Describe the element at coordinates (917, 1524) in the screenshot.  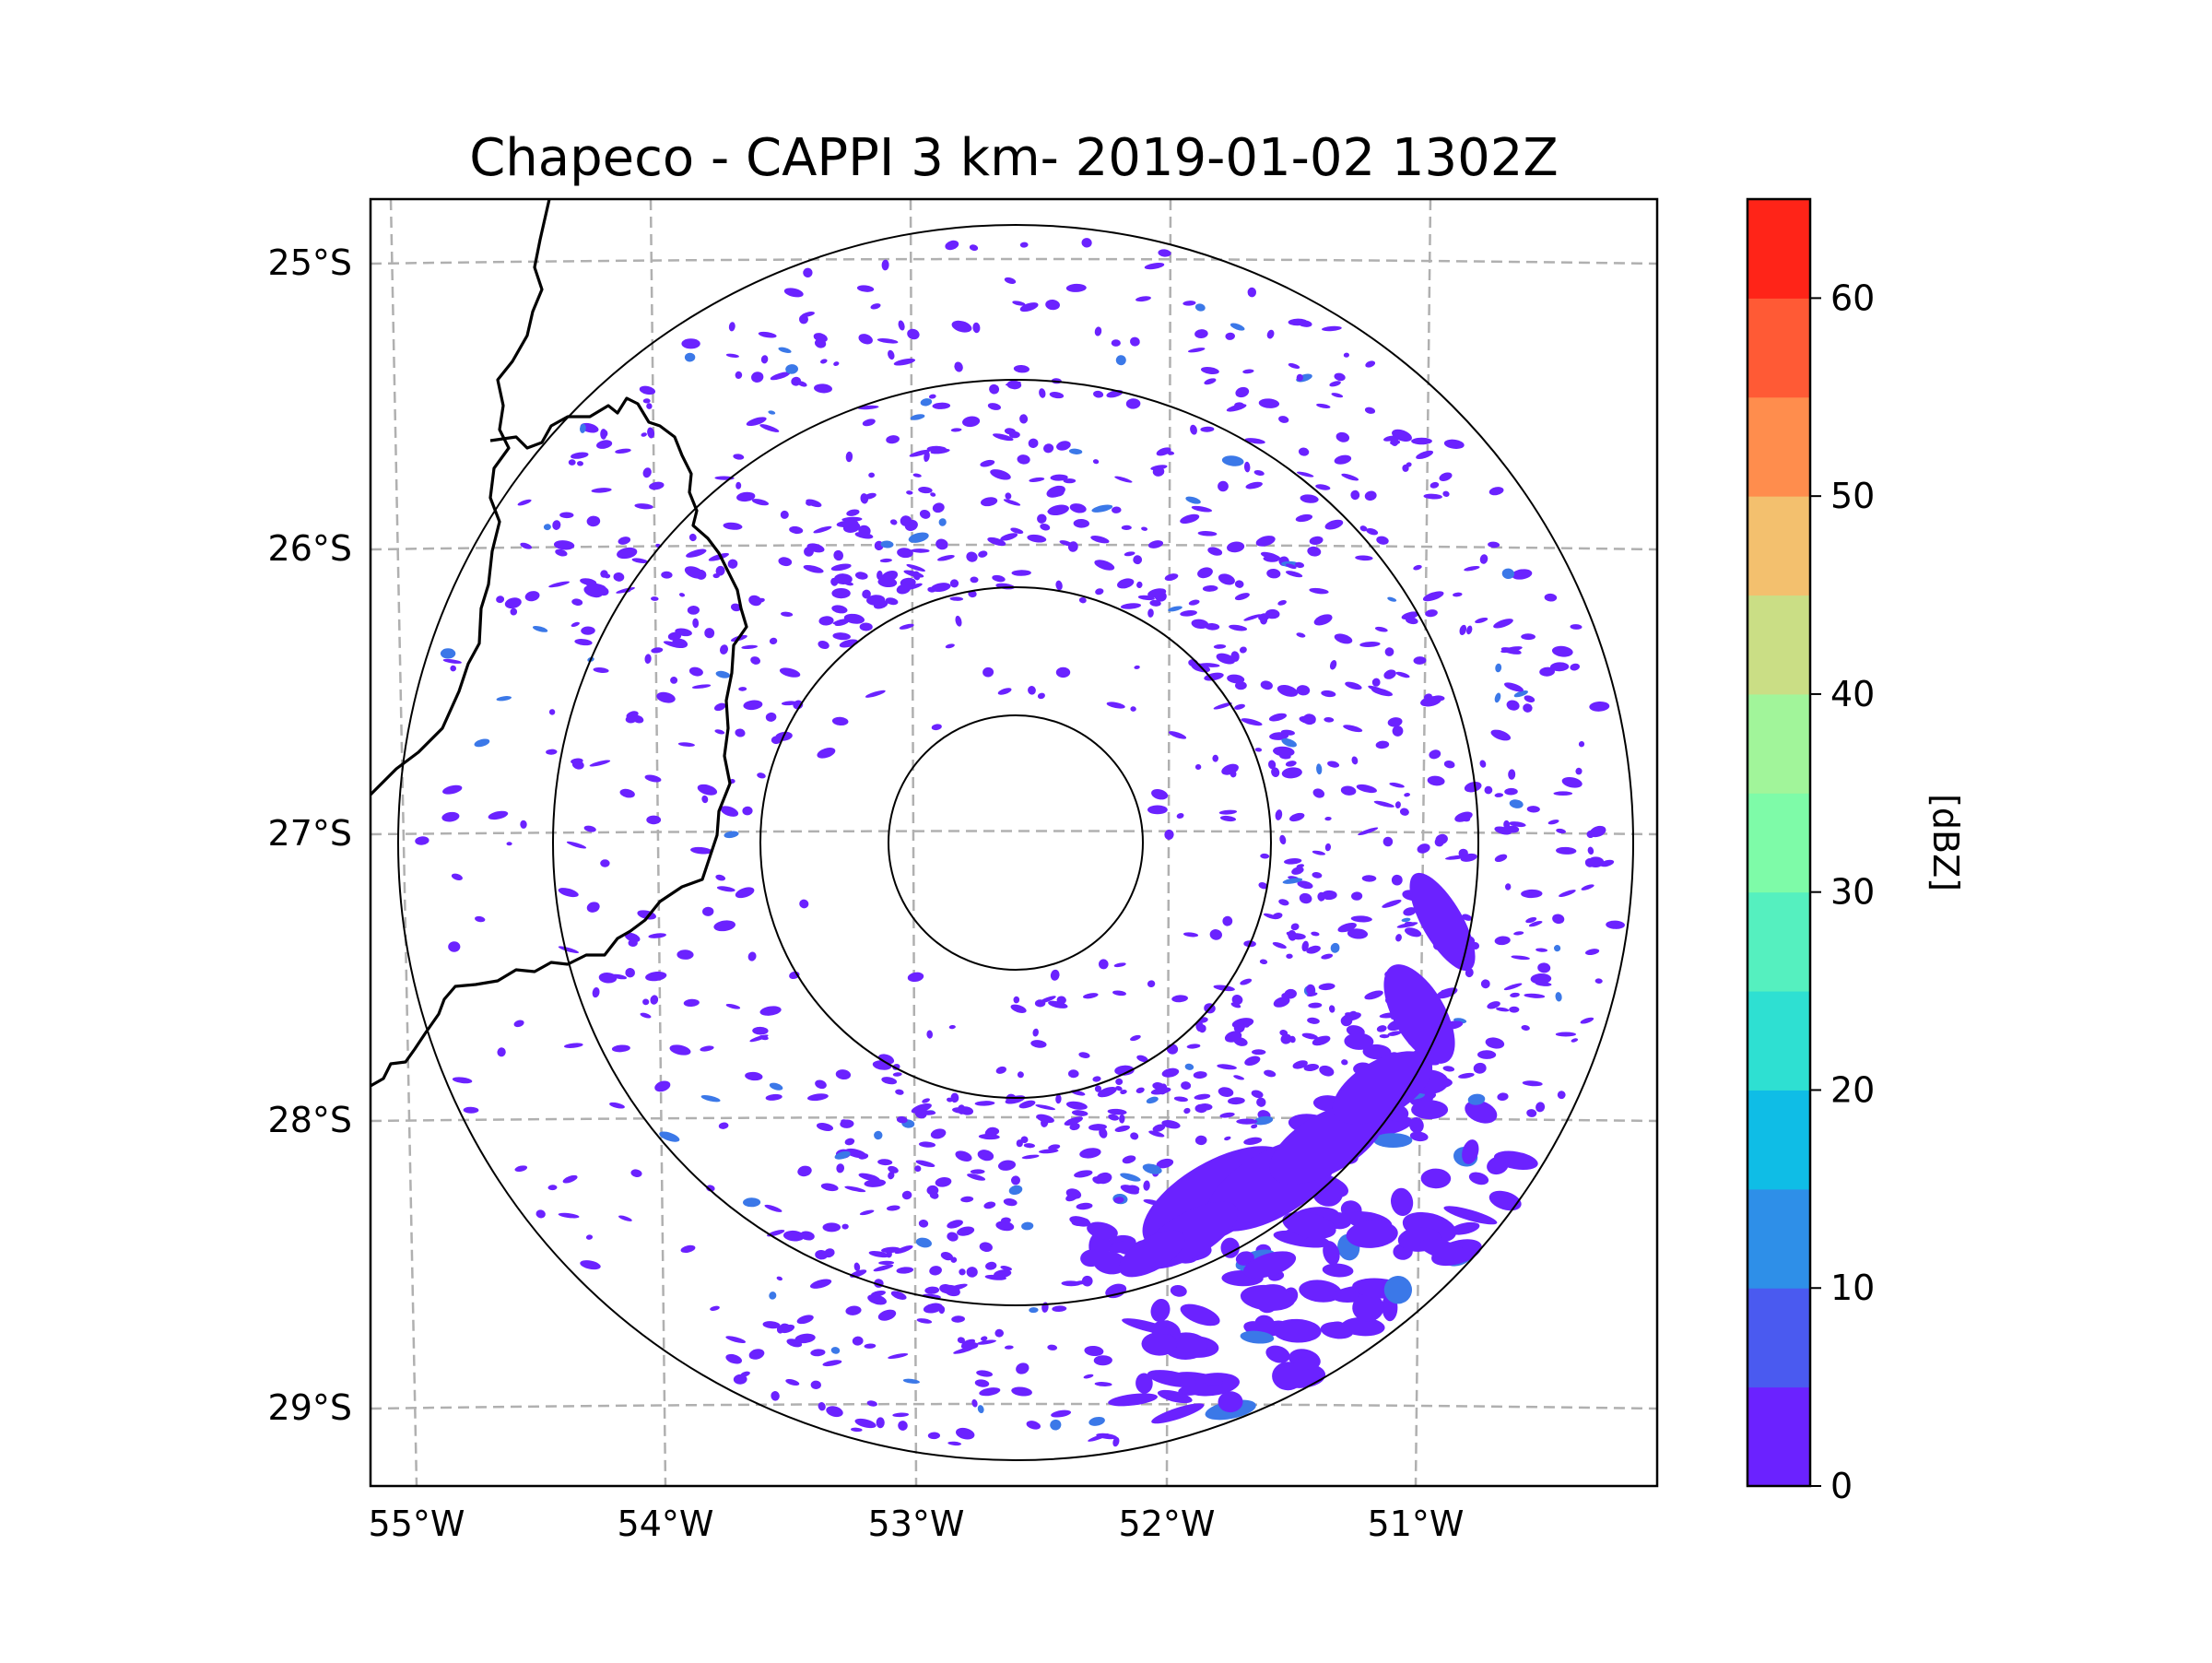
I see `lon-axis-labels: 55°W 54°W 53°W 52°W 51°W` at that location.